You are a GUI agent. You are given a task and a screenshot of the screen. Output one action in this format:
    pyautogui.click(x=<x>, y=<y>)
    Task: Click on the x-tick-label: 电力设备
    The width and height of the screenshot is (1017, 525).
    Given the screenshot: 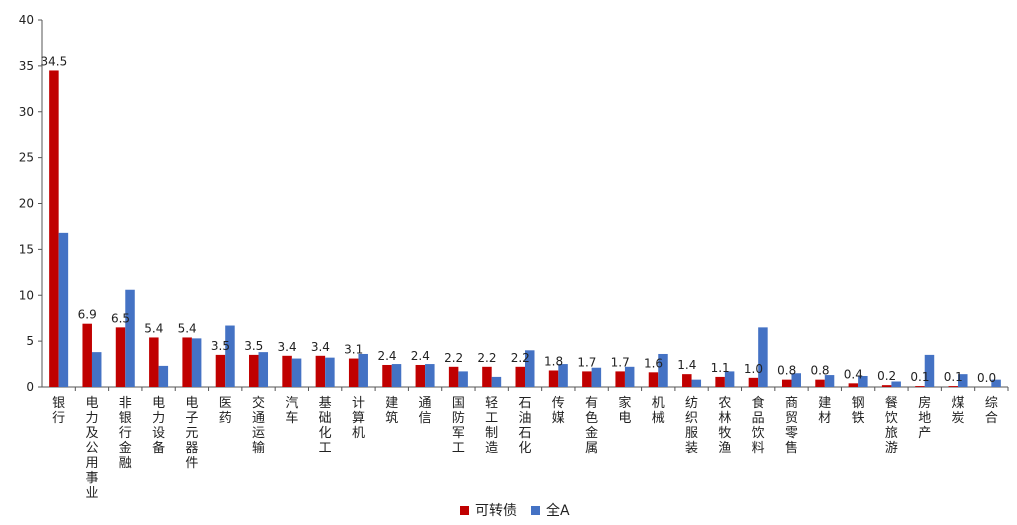 What is the action you would take?
    pyautogui.click(x=158, y=426)
    